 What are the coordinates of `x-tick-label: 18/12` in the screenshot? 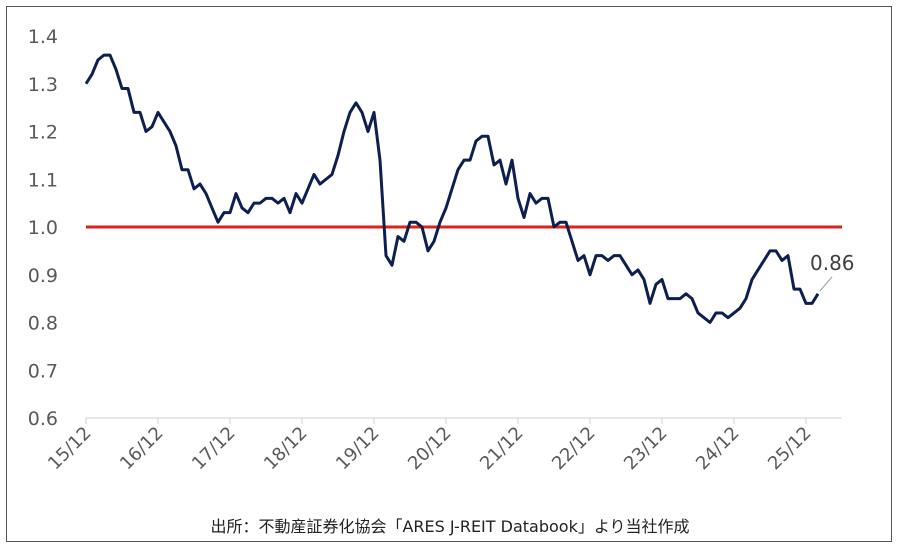 It's located at (286, 449).